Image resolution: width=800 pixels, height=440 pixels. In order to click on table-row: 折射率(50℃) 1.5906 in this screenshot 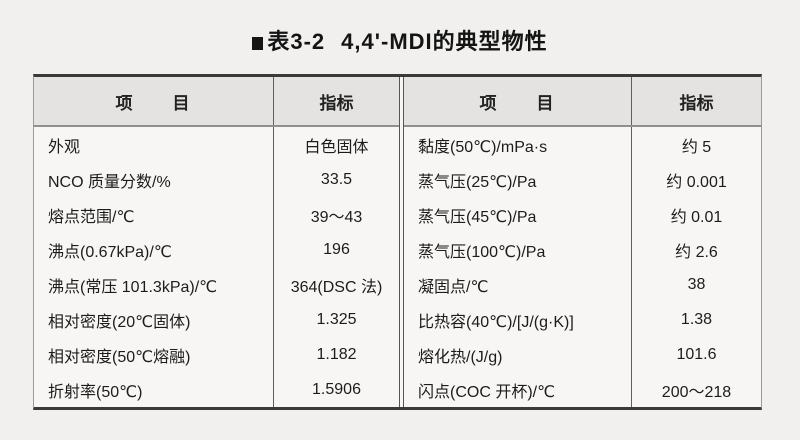, I will do `click(216, 389)`.